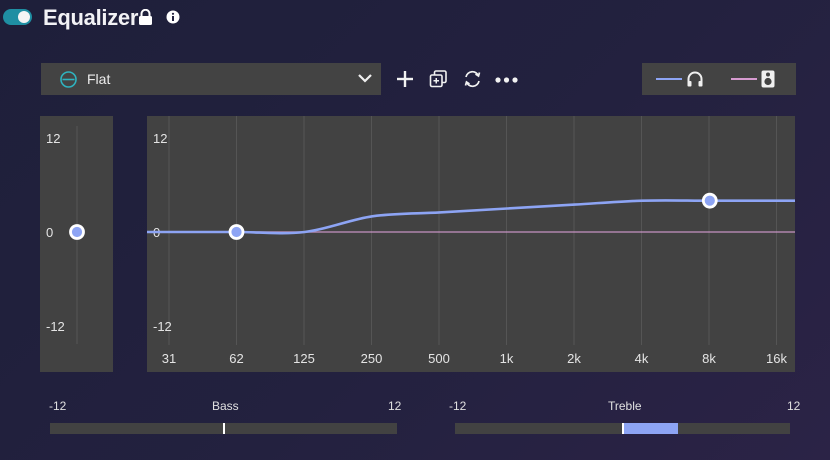 This screenshot has height=460, width=830. I want to click on bass-slider-handle, so click(223, 428).